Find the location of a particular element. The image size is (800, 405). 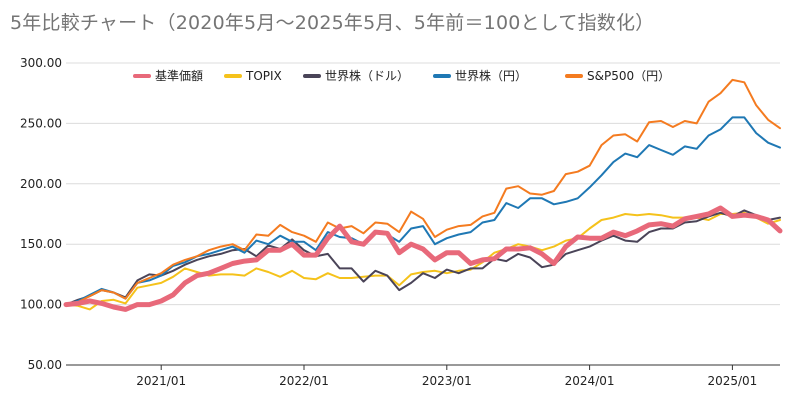

legend-label: 基準価額 is located at coordinates (179, 75).